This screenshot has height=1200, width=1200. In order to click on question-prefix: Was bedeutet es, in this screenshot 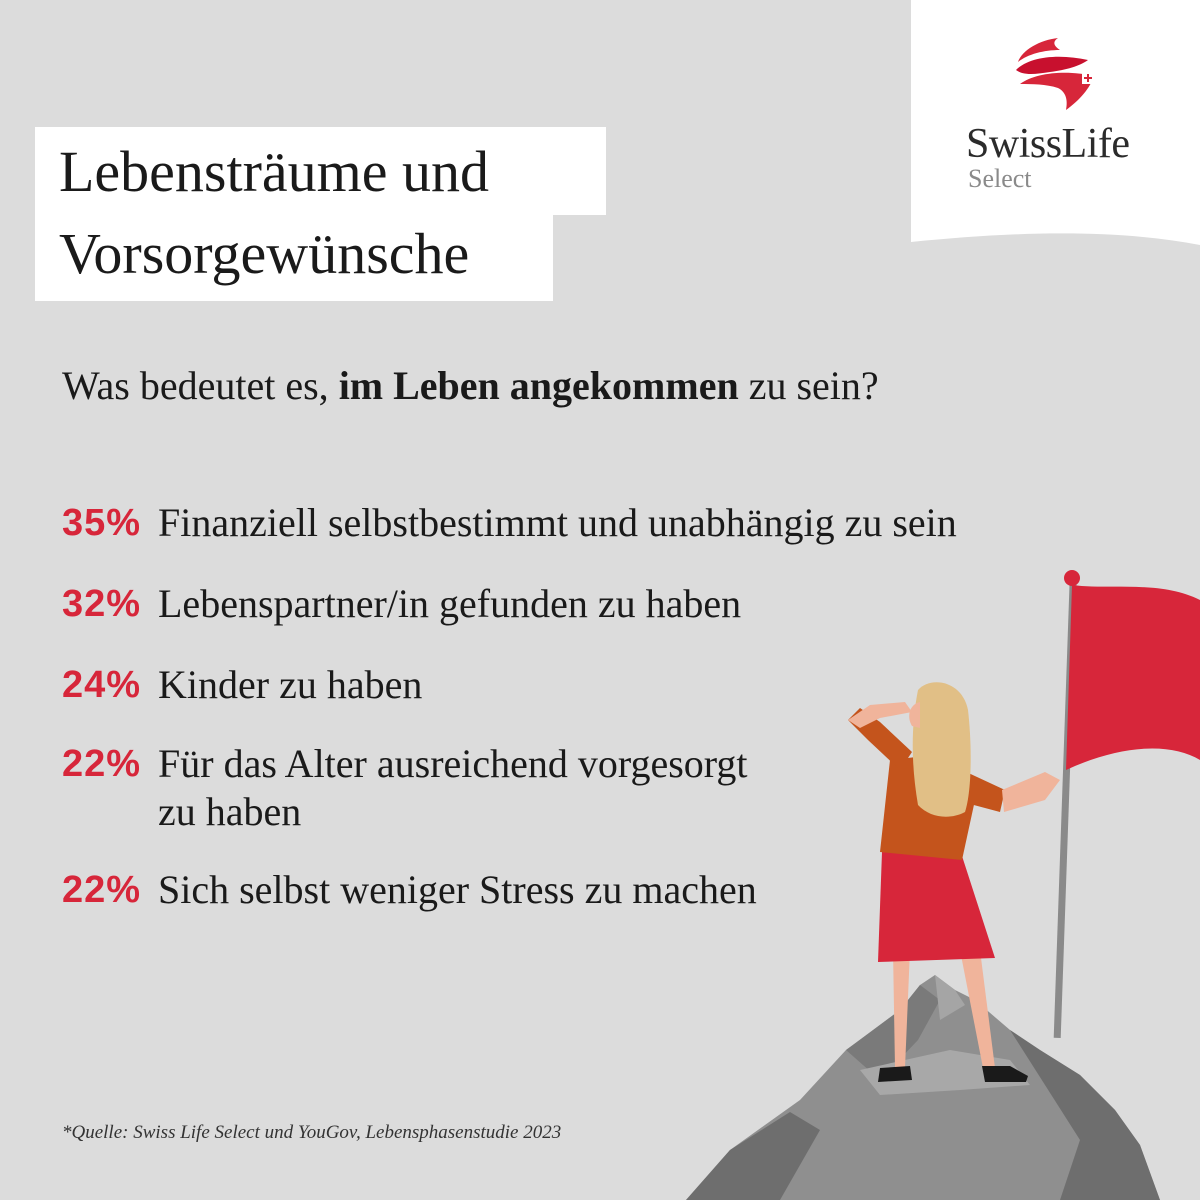, I will do `click(200, 385)`.